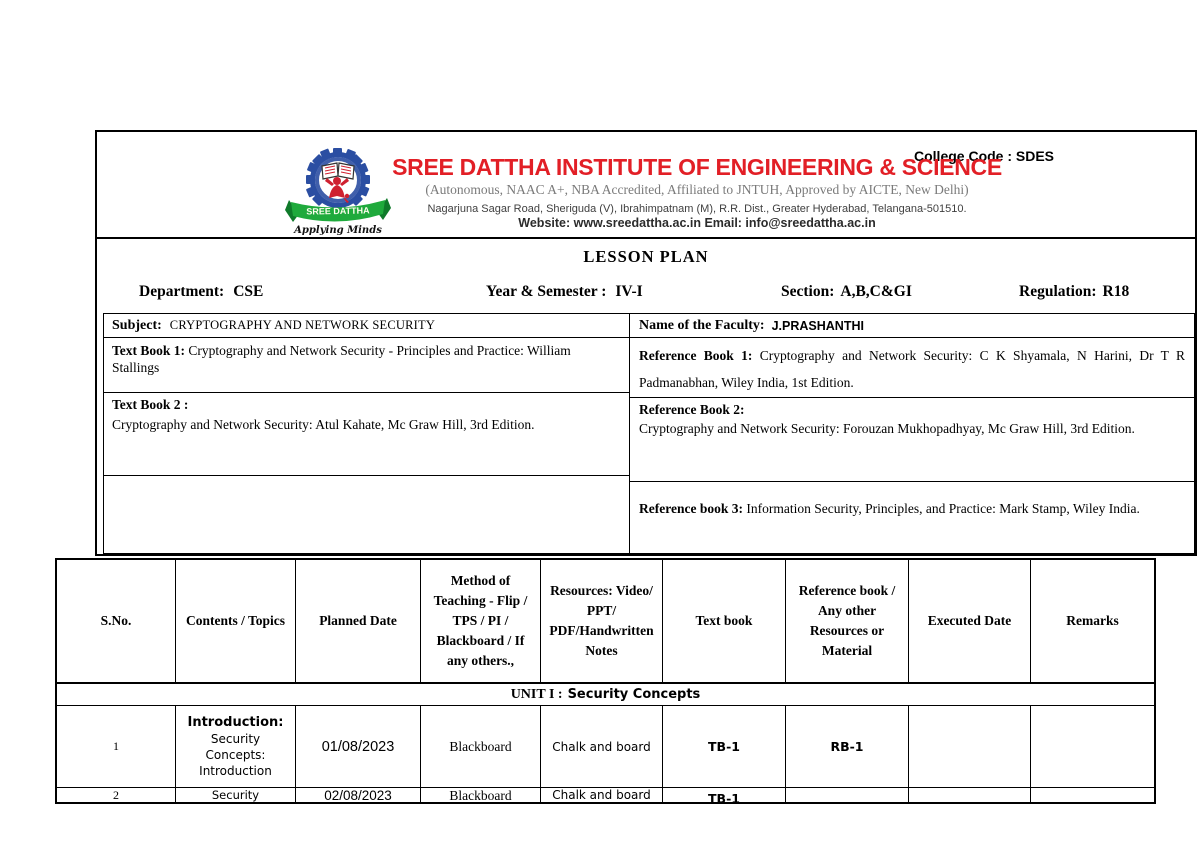 This screenshot has width=1200, height=848. Describe the element at coordinates (149, 350) in the screenshot. I see `textbook-1-label: Text Book 1:` at that location.